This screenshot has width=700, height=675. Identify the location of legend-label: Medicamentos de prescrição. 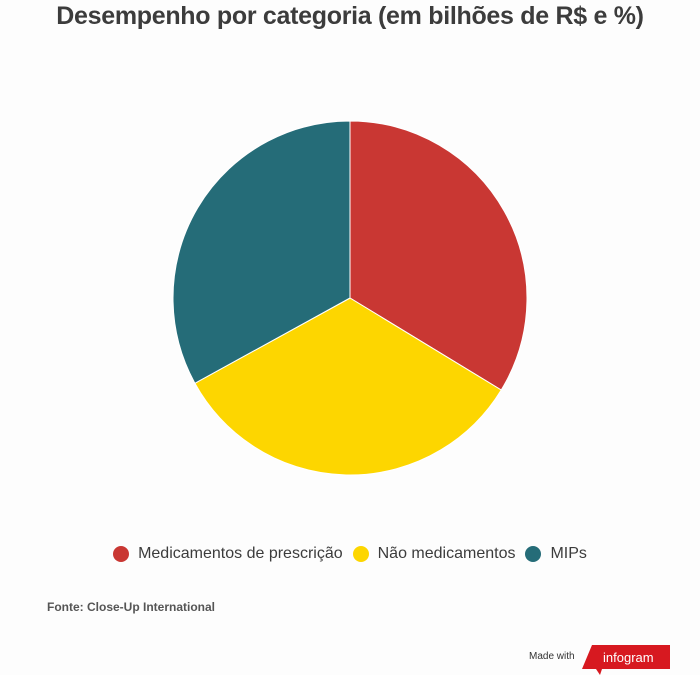
(240, 553).